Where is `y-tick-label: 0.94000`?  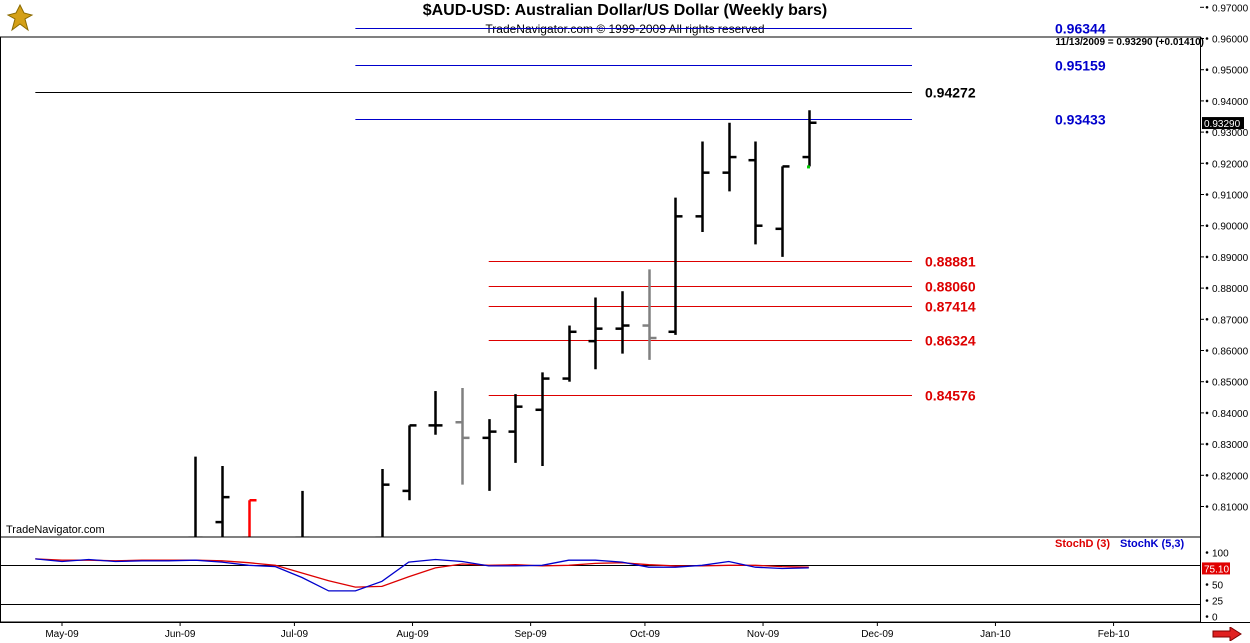 y-tick-label: 0.94000 is located at coordinates (1230, 102).